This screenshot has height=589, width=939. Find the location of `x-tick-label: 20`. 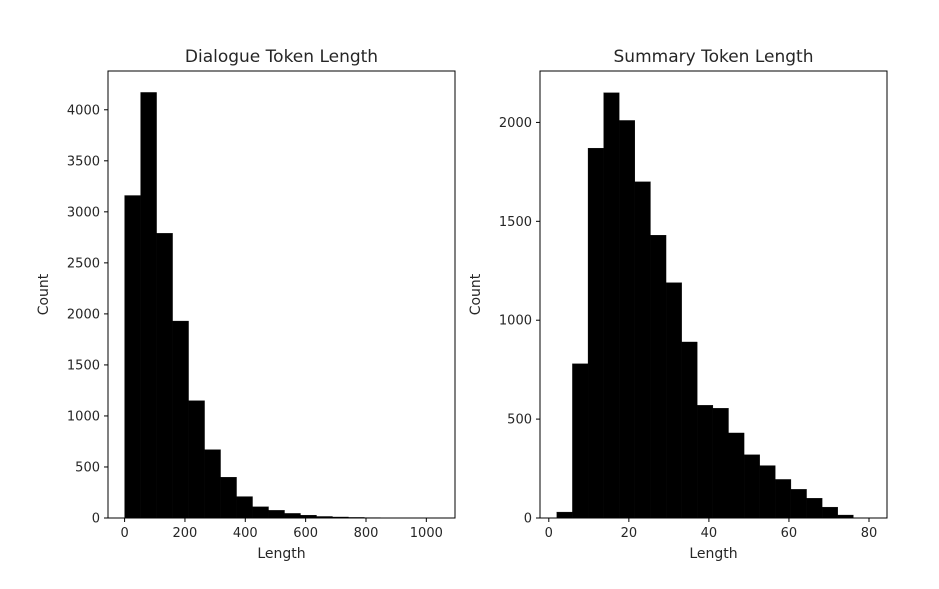

x-tick-label: 20 is located at coordinates (629, 533).